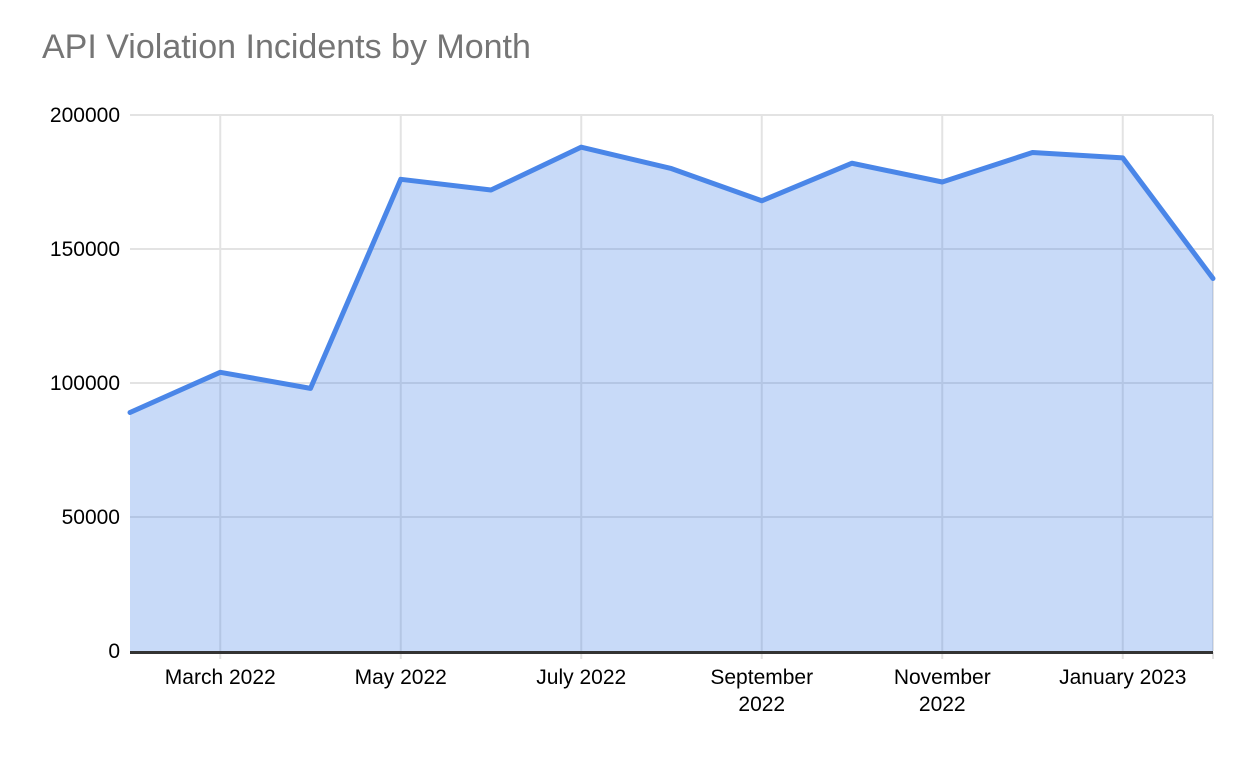  What do you see at coordinates (85, 383) in the screenshot?
I see `y-tick-label: 100000` at bounding box center [85, 383].